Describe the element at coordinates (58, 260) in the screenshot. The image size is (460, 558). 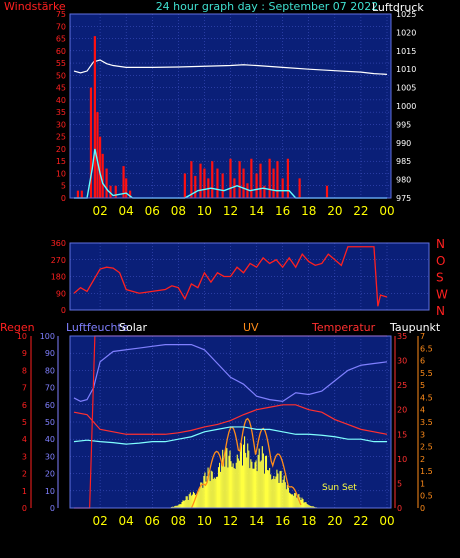
I see `direction-tick-label: 270` at that location.